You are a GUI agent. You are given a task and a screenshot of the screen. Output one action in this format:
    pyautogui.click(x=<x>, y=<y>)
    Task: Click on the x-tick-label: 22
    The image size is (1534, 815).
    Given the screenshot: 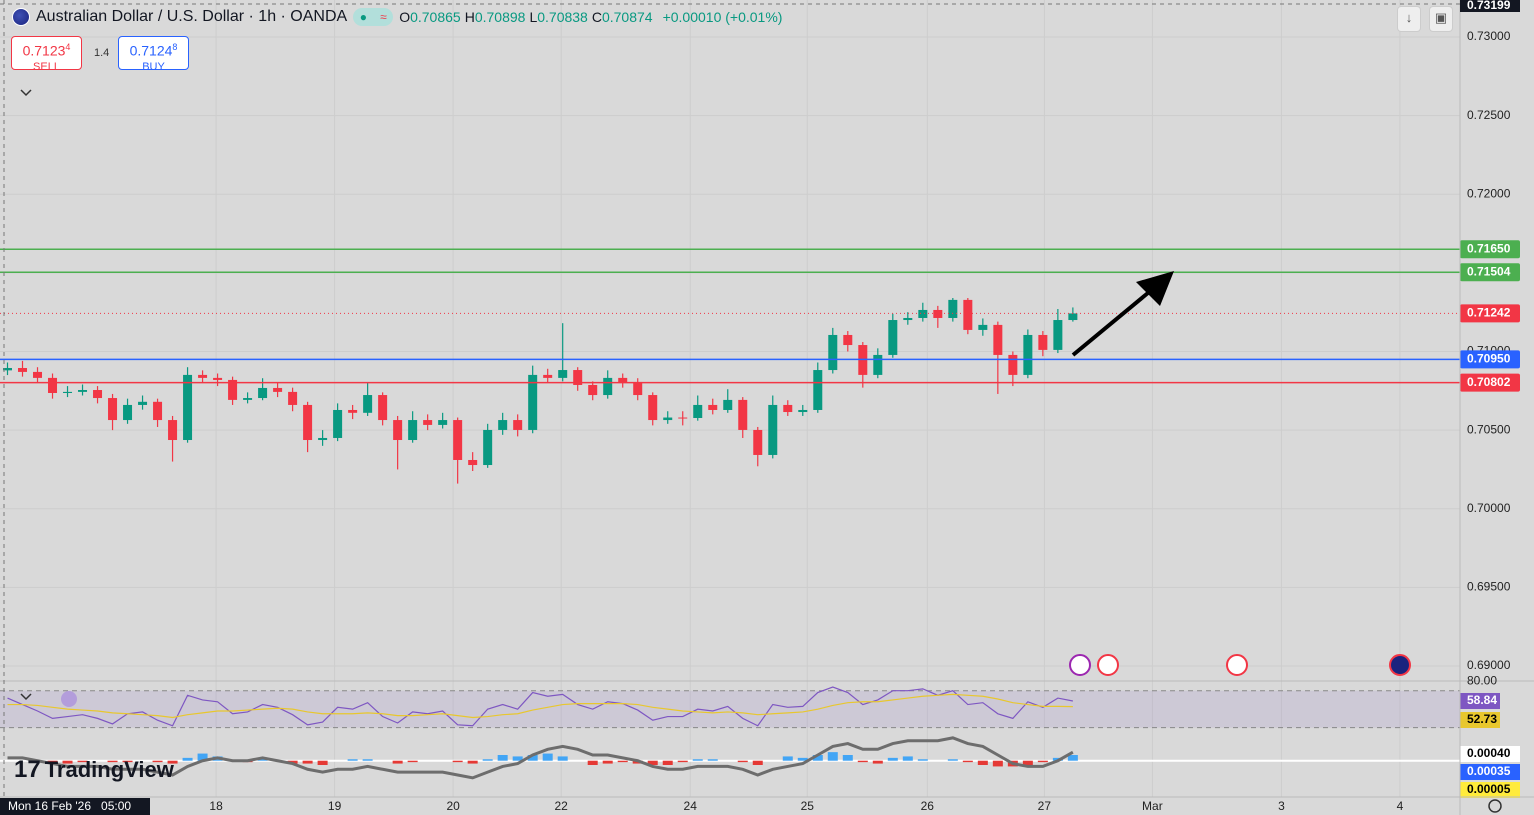 What is the action you would take?
    pyautogui.click(x=562, y=806)
    